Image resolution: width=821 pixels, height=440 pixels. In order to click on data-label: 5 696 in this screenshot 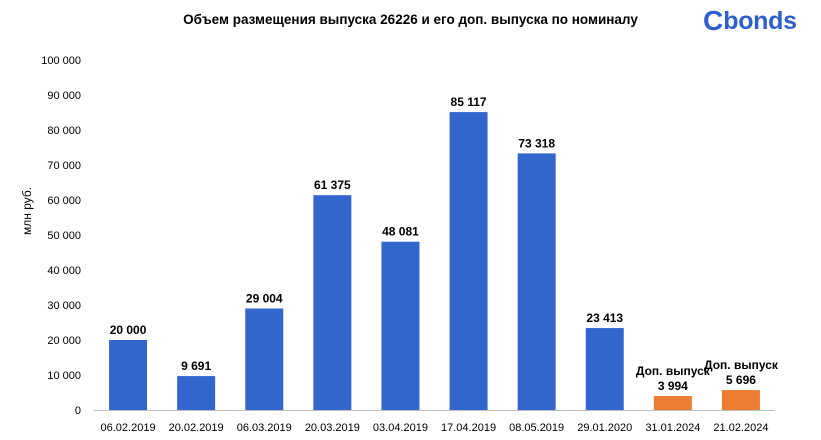, I will do `click(741, 380)`.